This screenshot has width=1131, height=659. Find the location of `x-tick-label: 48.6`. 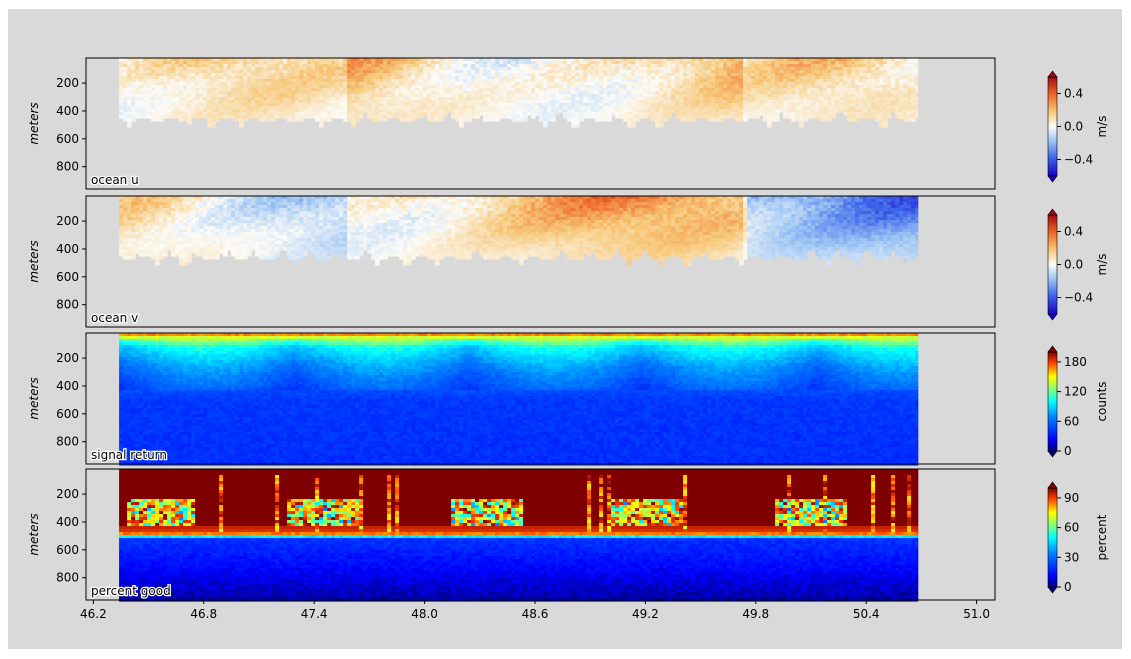

x-tick-label: 48.6 is located at coordinates (535, 614).